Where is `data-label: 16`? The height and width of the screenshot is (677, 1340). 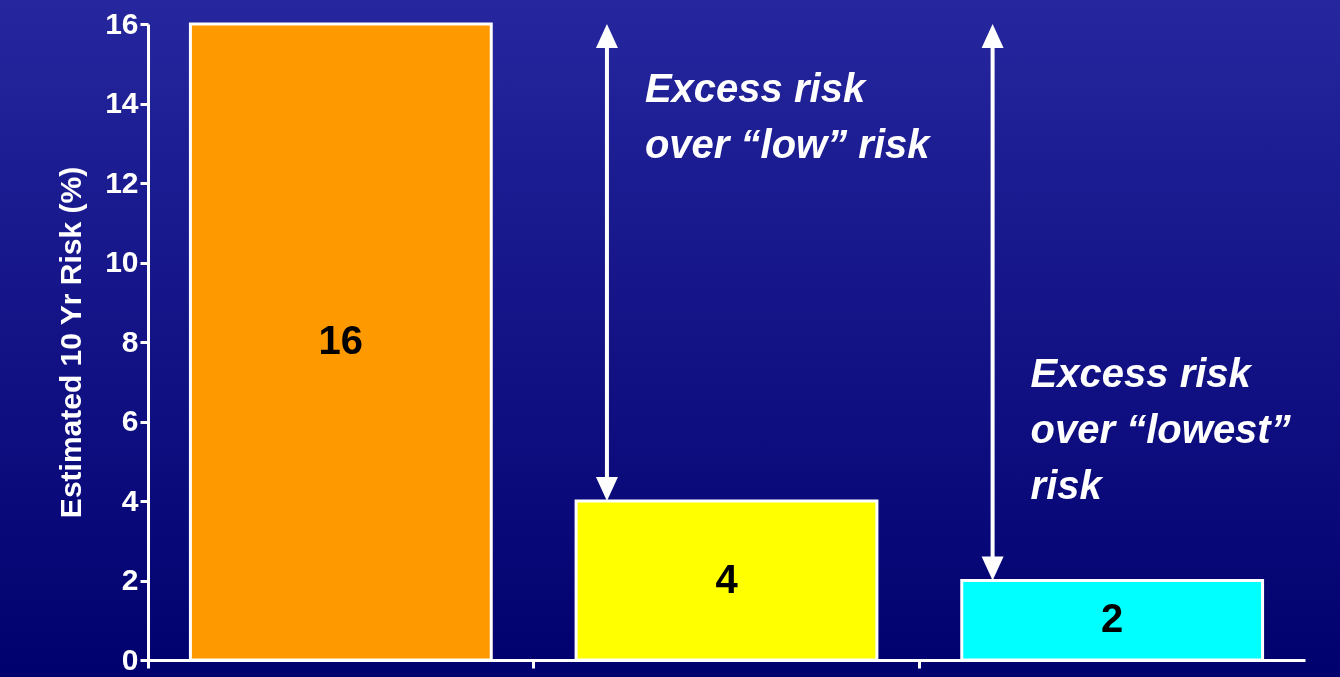 data-label: 16 is located at coordinates (341, 340).